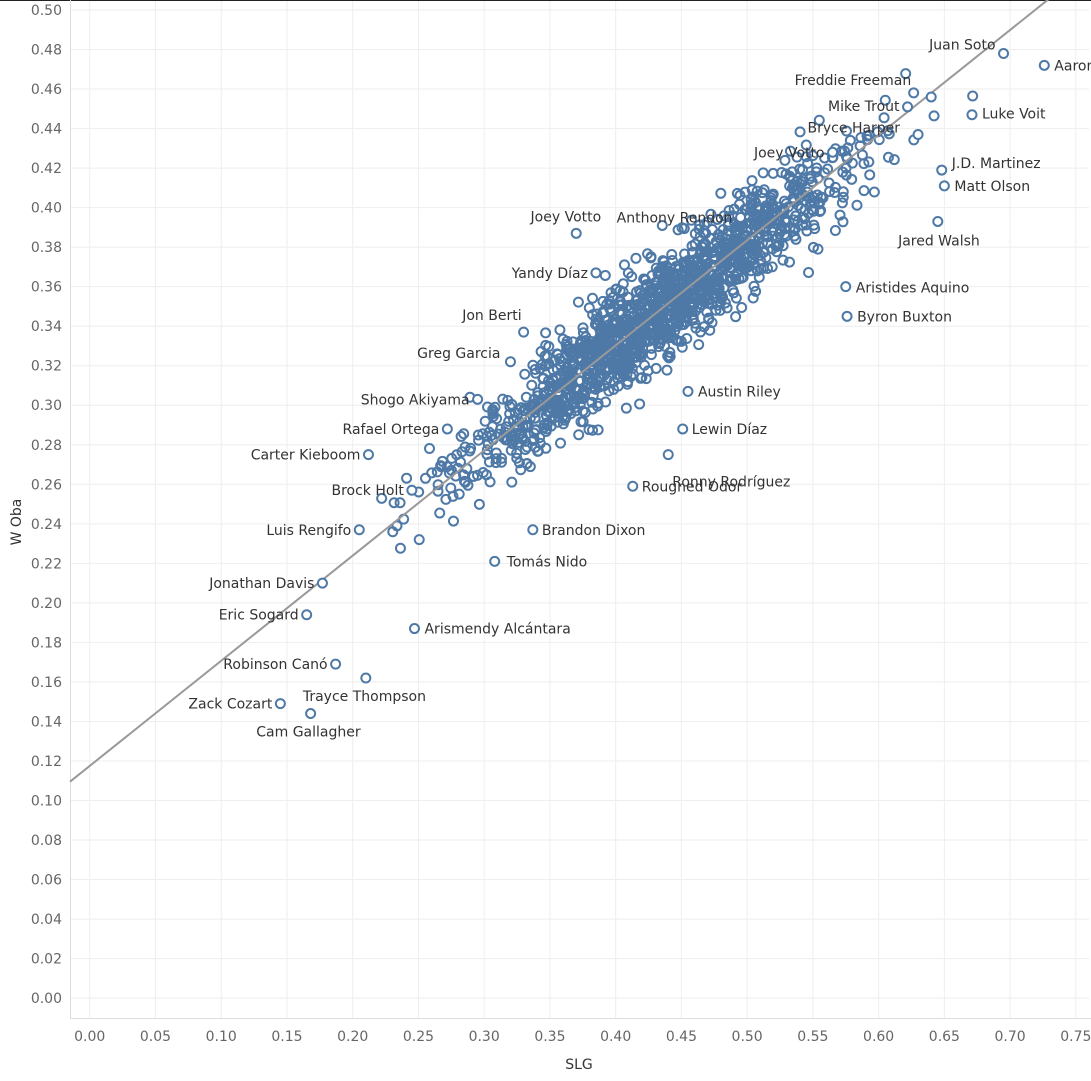 This screenshot has width=1091, height=1081. Describe the element at coordinates (904, 317) in the screenshot. I see `point-label: Byron Buxton` at that location.